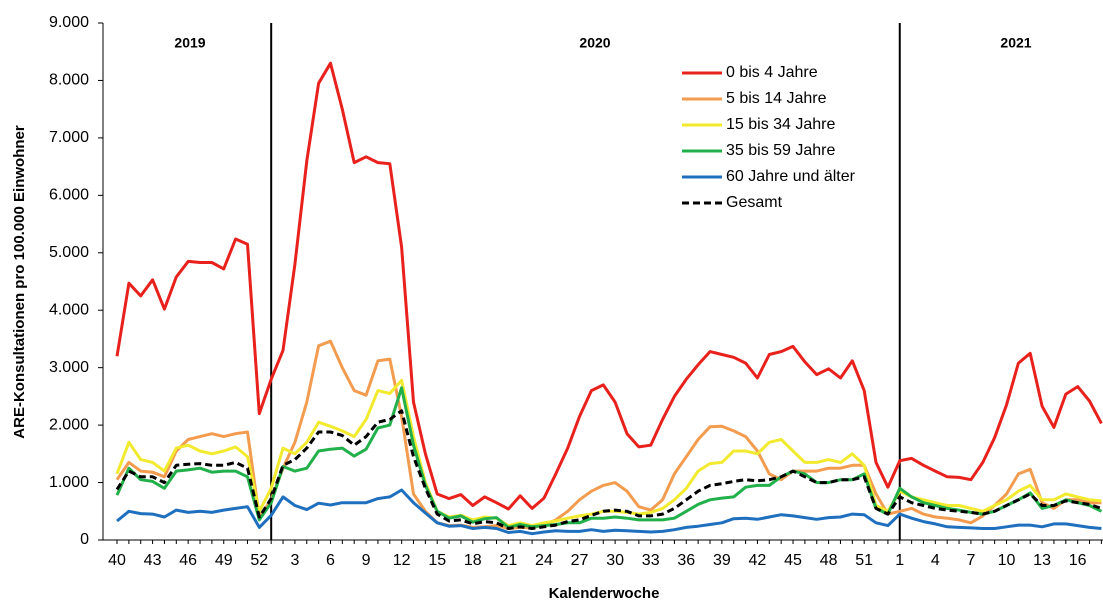 This screenshot has width=1103, height=608. What do you see at coordinates (117, 560) in the screenshot?
I see `x-tick-label: 40` at bounding box center [117, 560].